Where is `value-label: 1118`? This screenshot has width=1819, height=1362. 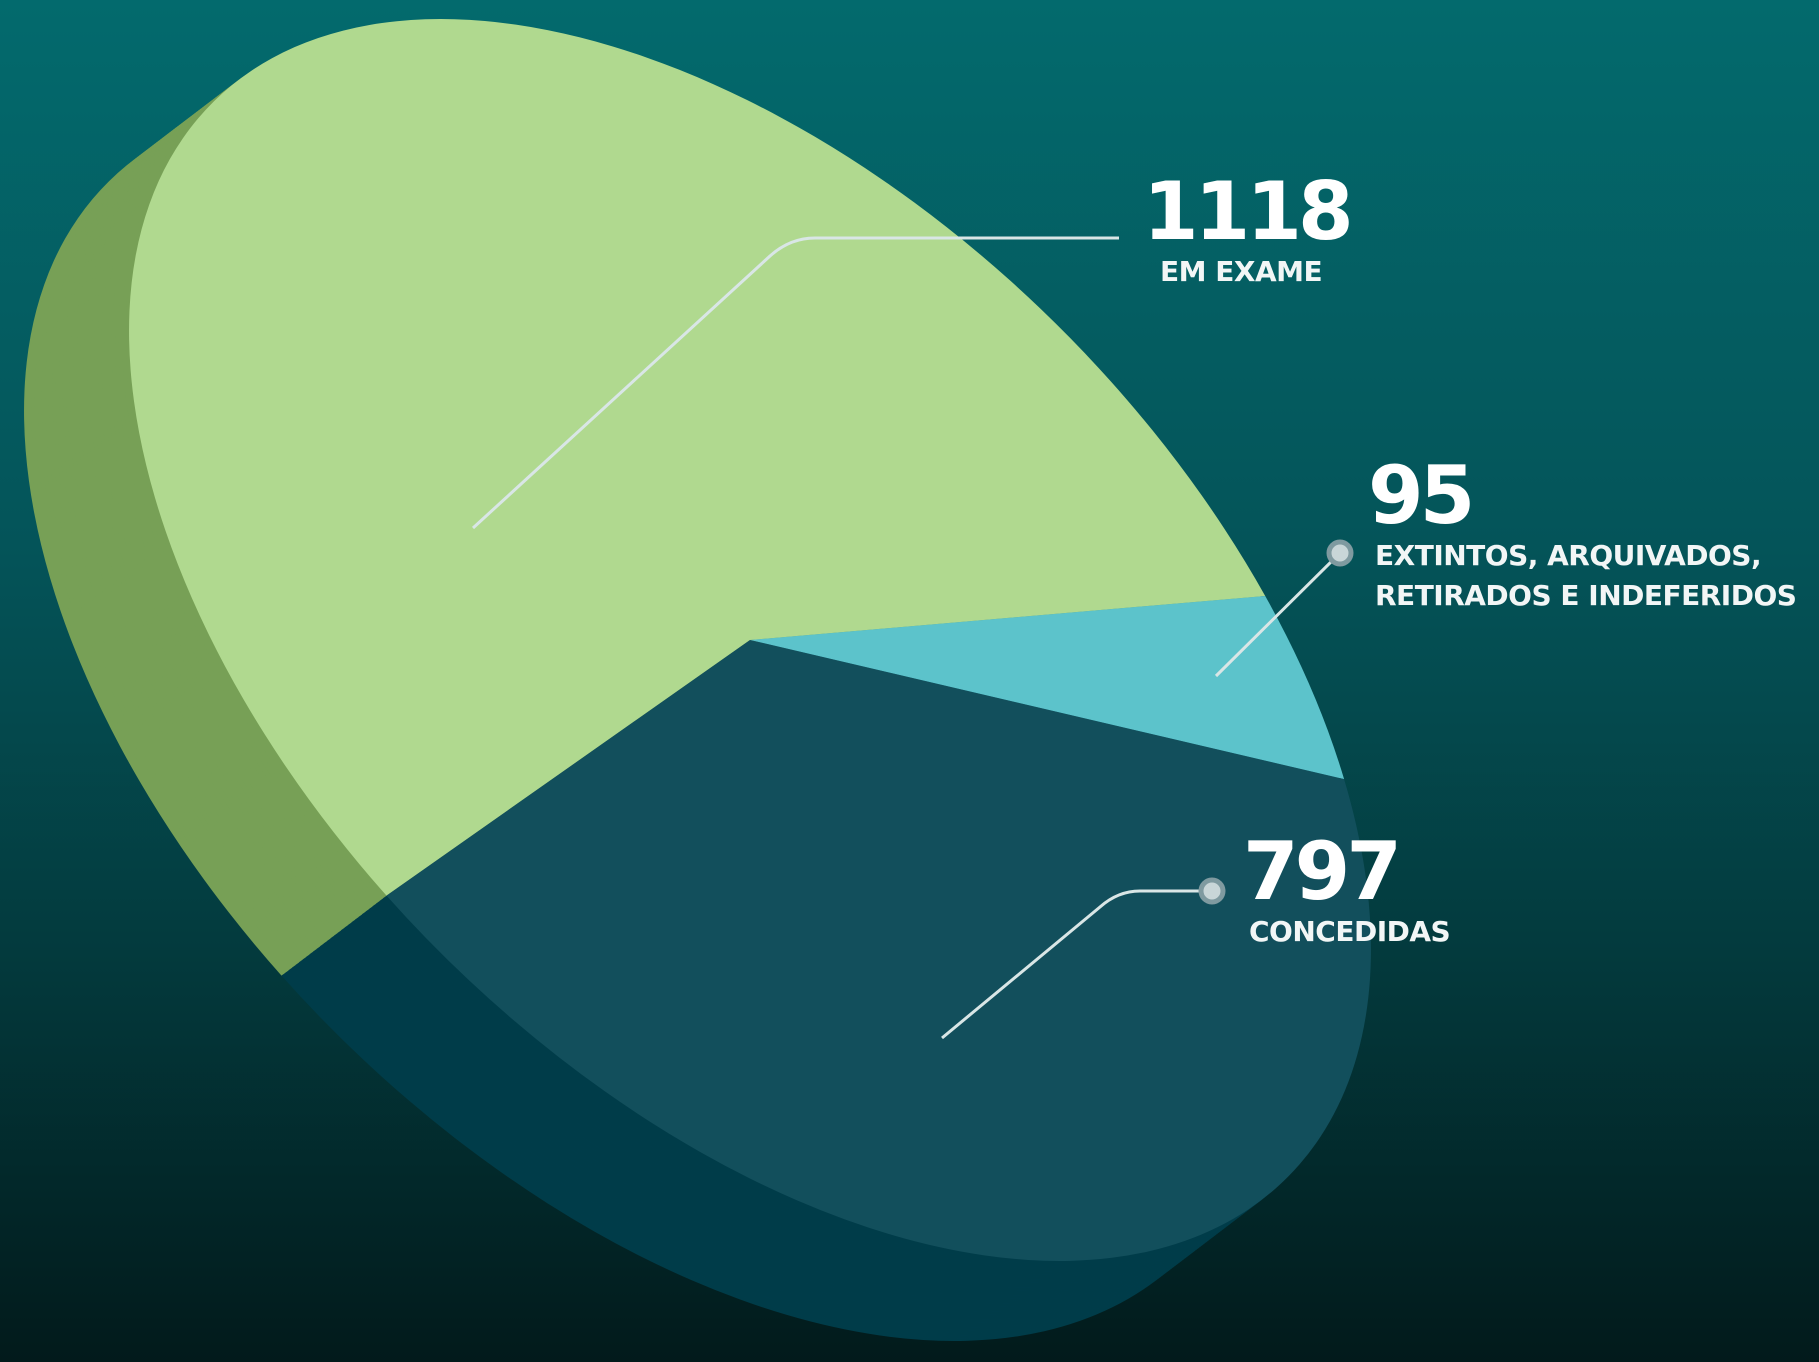
value-label: 1118 is located at coordinates (1248, 211).